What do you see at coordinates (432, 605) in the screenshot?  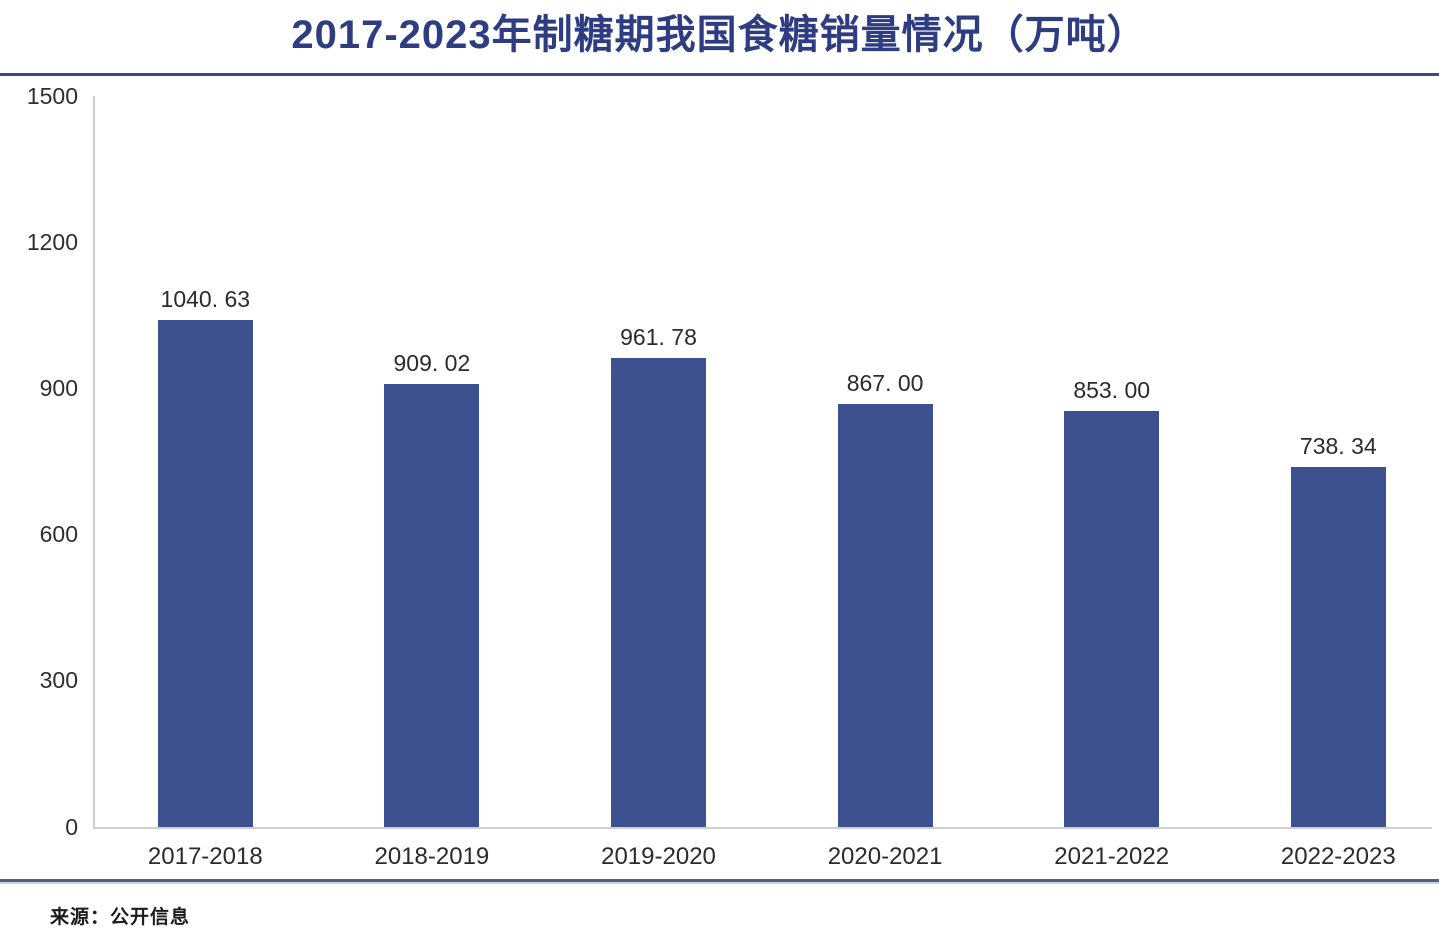 I see `bar-2018-2019` at bounding box center [432, 605].